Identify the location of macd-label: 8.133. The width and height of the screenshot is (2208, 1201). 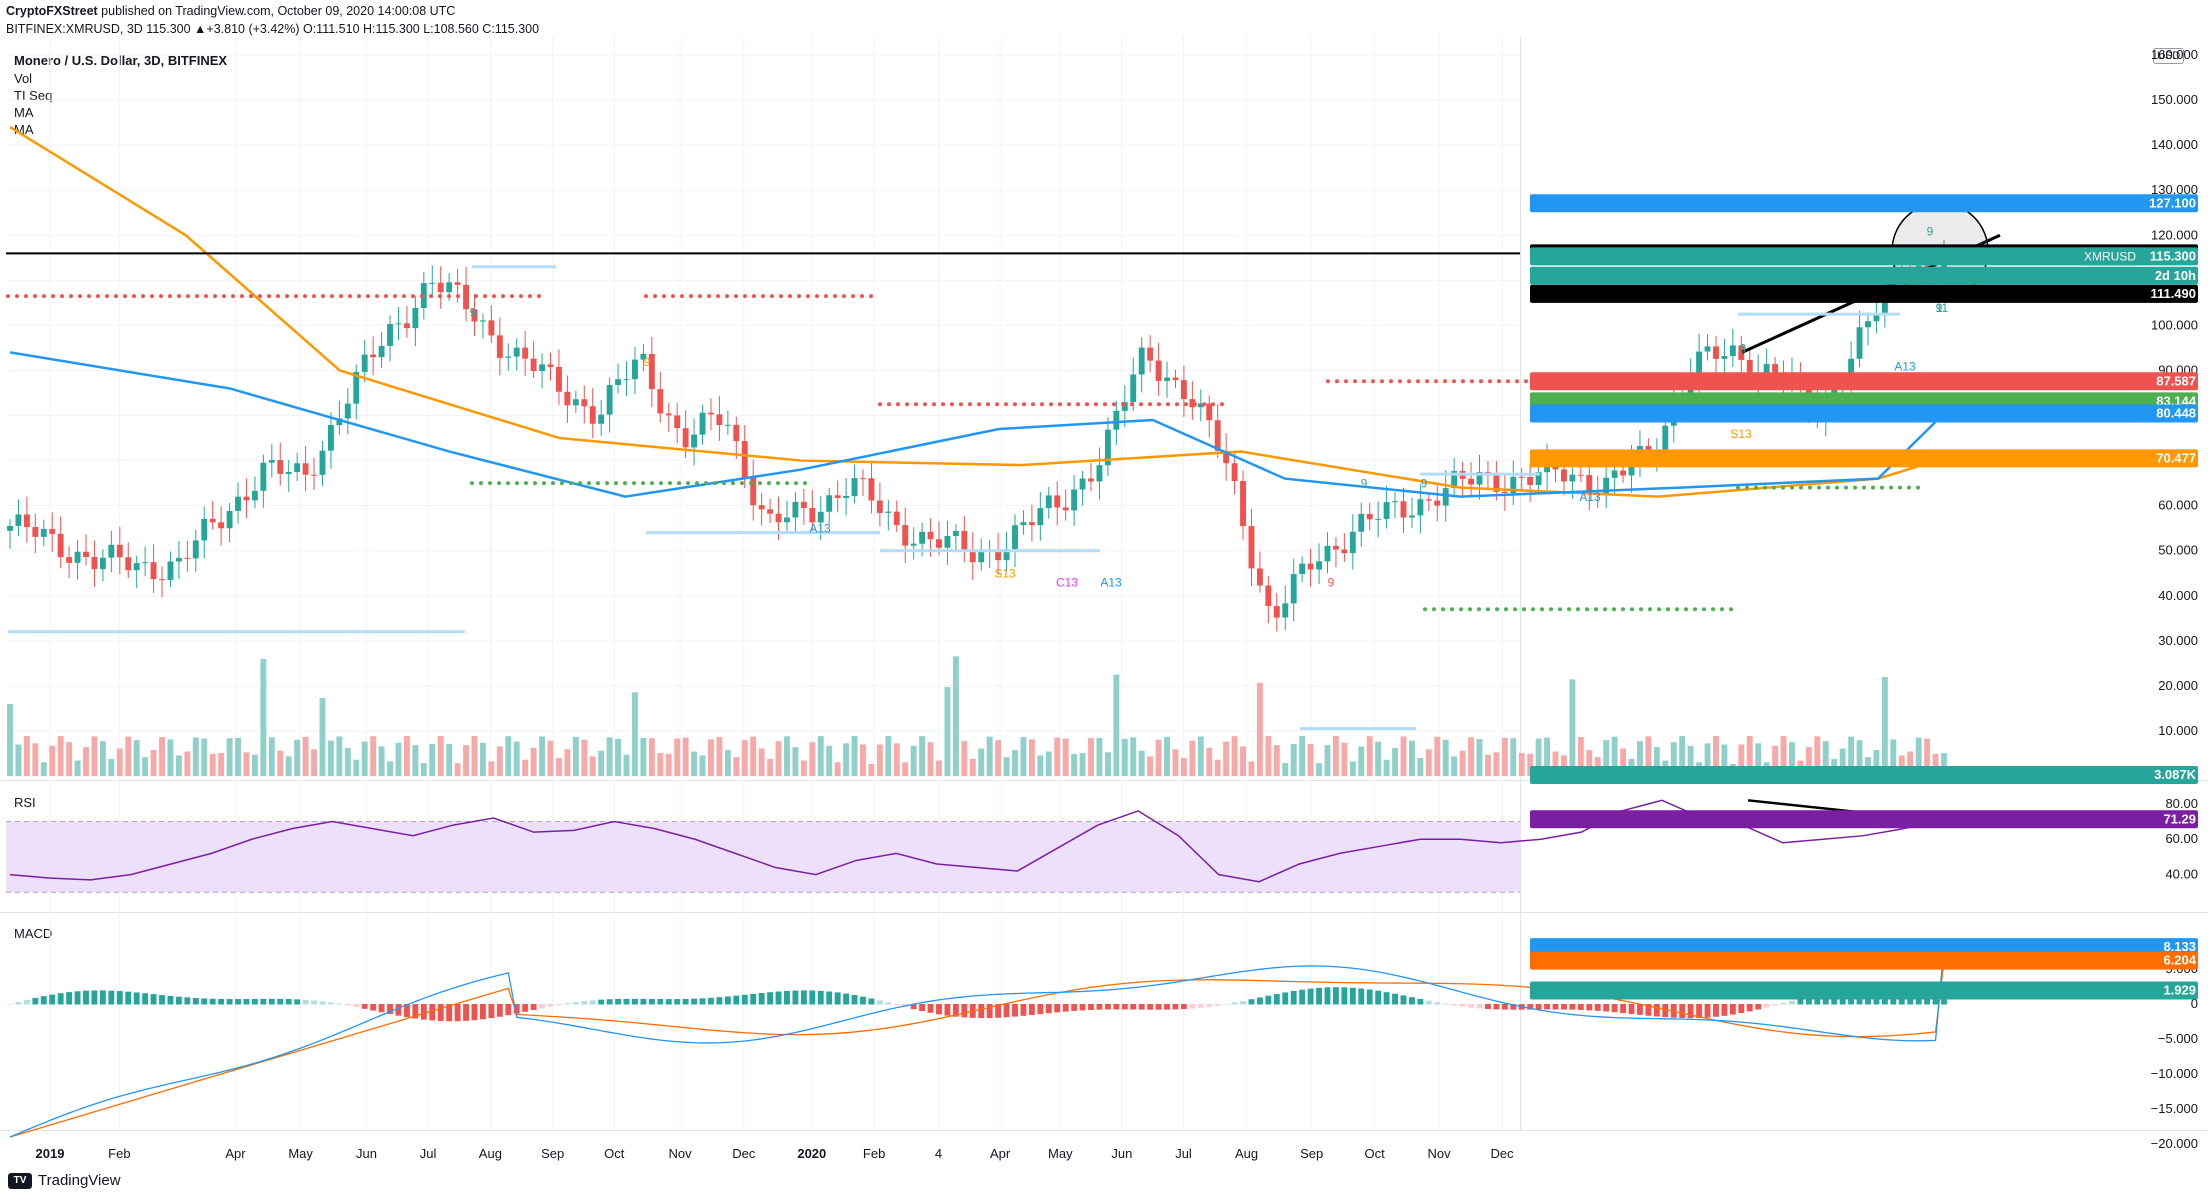
(2179, 946).